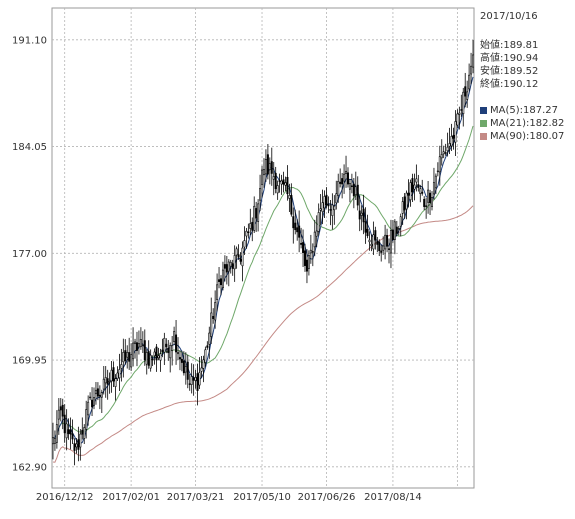 The height and width of the screenshot is (519, 575). Describe the element at coordinates (527, 136) in the screenshot. I see `ma90-legend-item: MA(90):180.07` at that location.